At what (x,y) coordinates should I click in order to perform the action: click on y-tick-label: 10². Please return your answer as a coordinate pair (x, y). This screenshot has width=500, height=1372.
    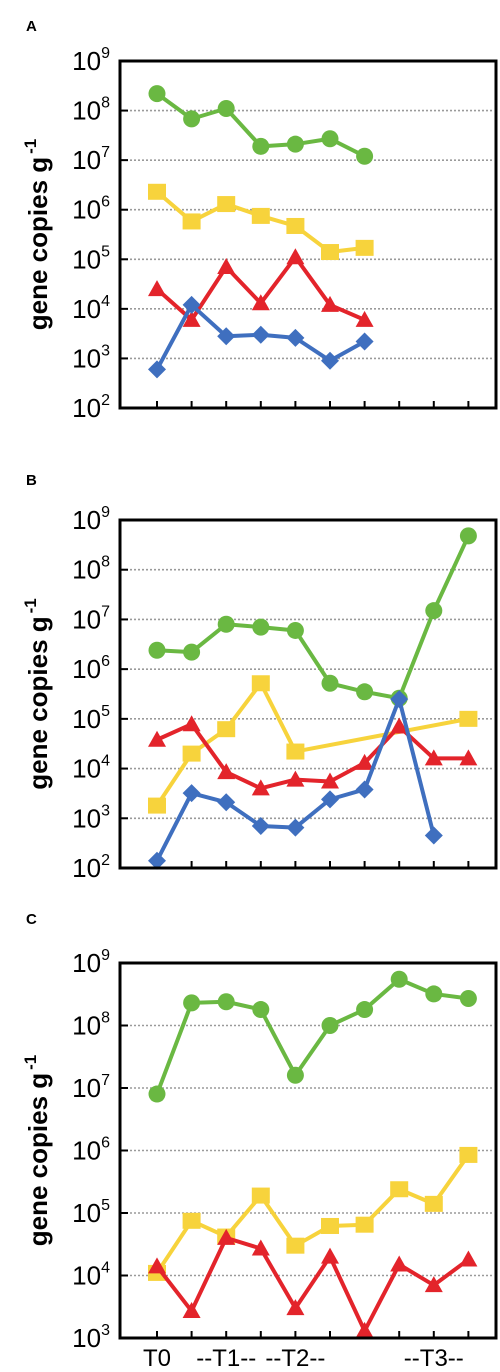
    Looking at the image, I should click on (91, 407).